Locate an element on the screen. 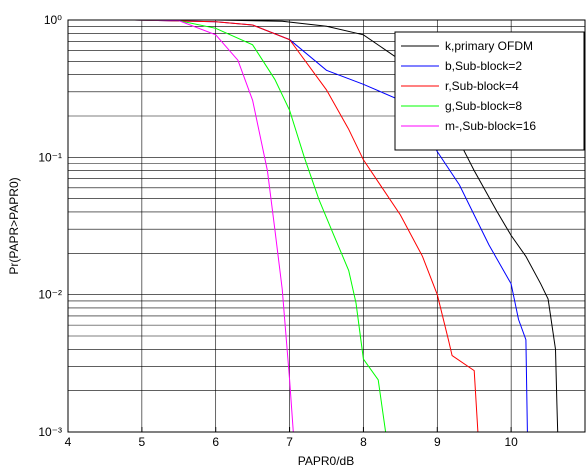 The width and height of the screenshot is (586, 472). x-axis-label: PAPR0/dB is located at coordinates (326, 461).